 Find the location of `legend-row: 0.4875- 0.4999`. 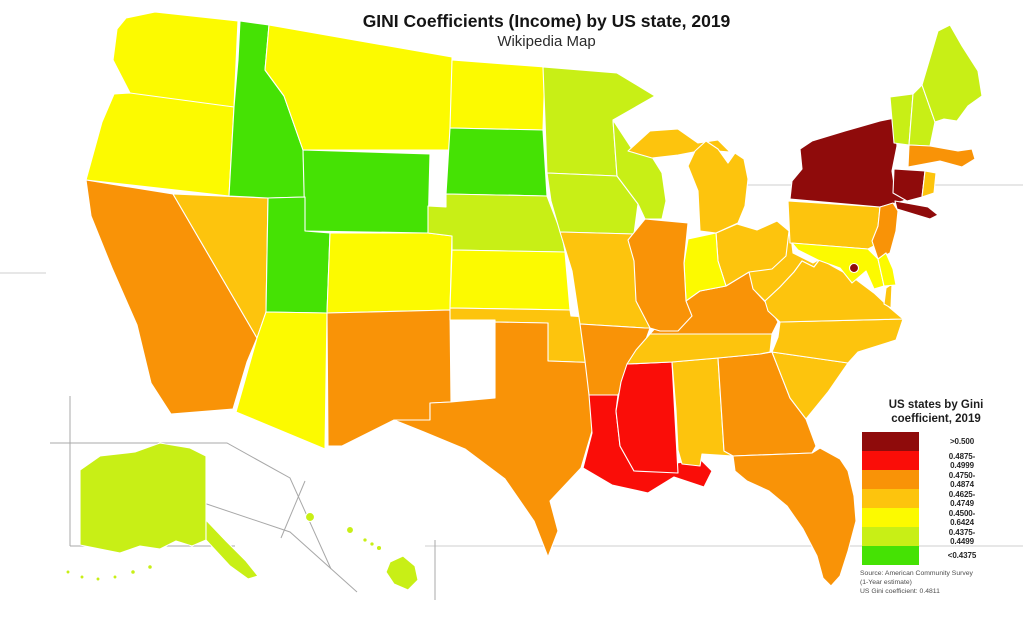

legend-row: 0.4875- 0.4999 is located at coordinates (936, 460).